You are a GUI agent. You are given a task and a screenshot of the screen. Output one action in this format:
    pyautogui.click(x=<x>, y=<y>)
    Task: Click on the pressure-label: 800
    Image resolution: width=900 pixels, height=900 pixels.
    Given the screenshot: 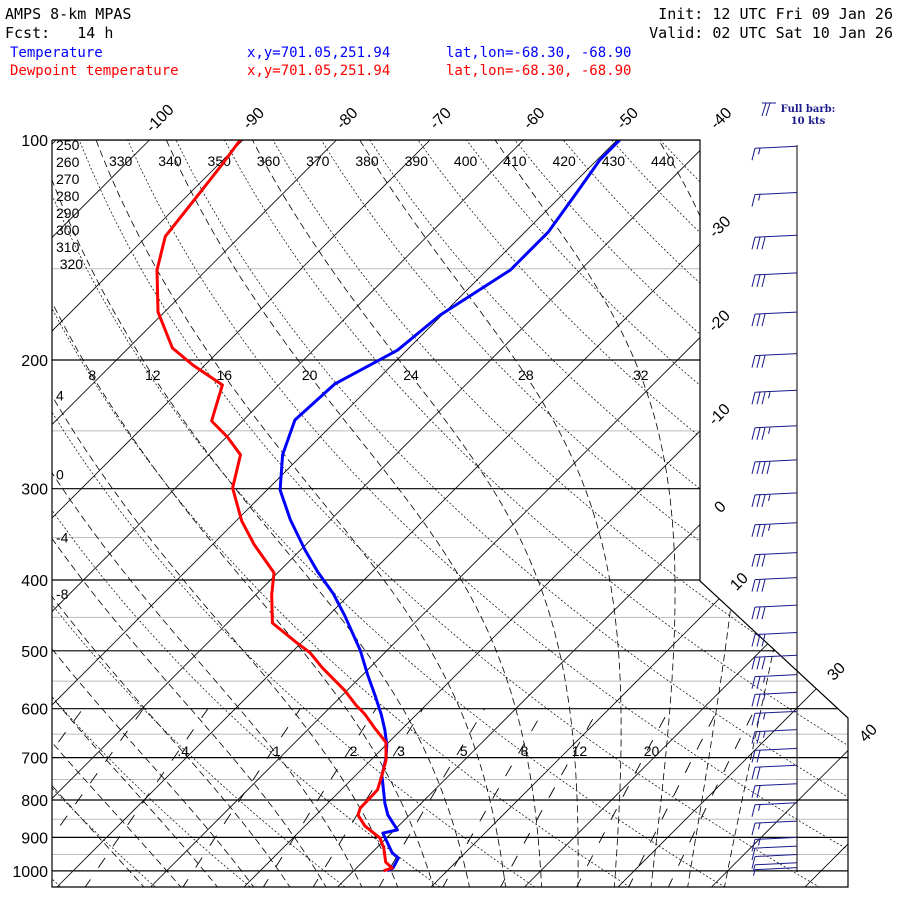 What is the action you would take?
    pyautogui.click(x=34, y=801)
    